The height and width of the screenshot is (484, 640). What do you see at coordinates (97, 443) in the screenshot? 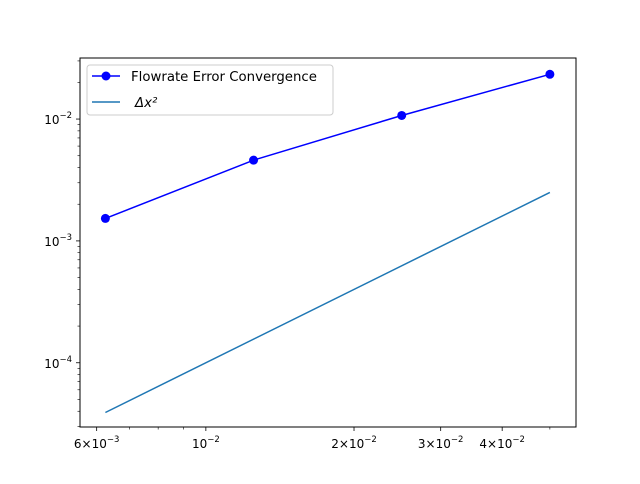
I see `x-tick-label: 6×10⁻³` at bounding box center [97, 443].